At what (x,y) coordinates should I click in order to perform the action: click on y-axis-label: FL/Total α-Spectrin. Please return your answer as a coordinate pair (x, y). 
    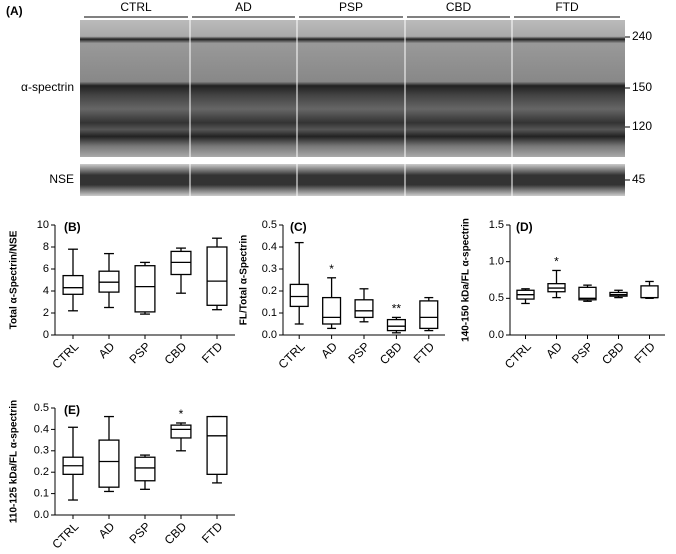
    Looking at the image, I should click on (244, 280).